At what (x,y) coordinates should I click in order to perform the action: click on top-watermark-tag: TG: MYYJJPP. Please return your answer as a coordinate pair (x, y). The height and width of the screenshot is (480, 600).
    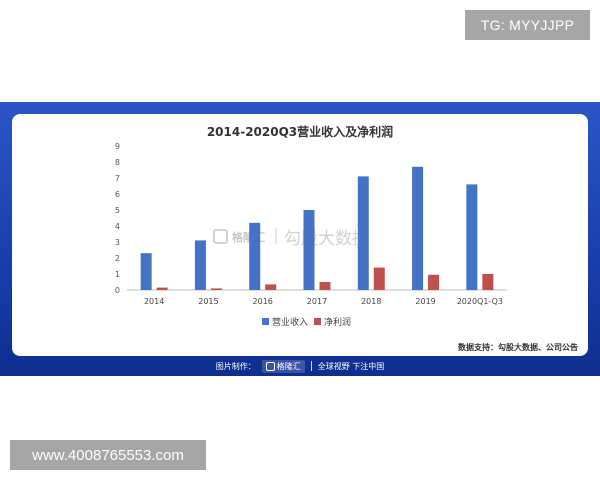
    Looking at the image, I should click on (527, 25).